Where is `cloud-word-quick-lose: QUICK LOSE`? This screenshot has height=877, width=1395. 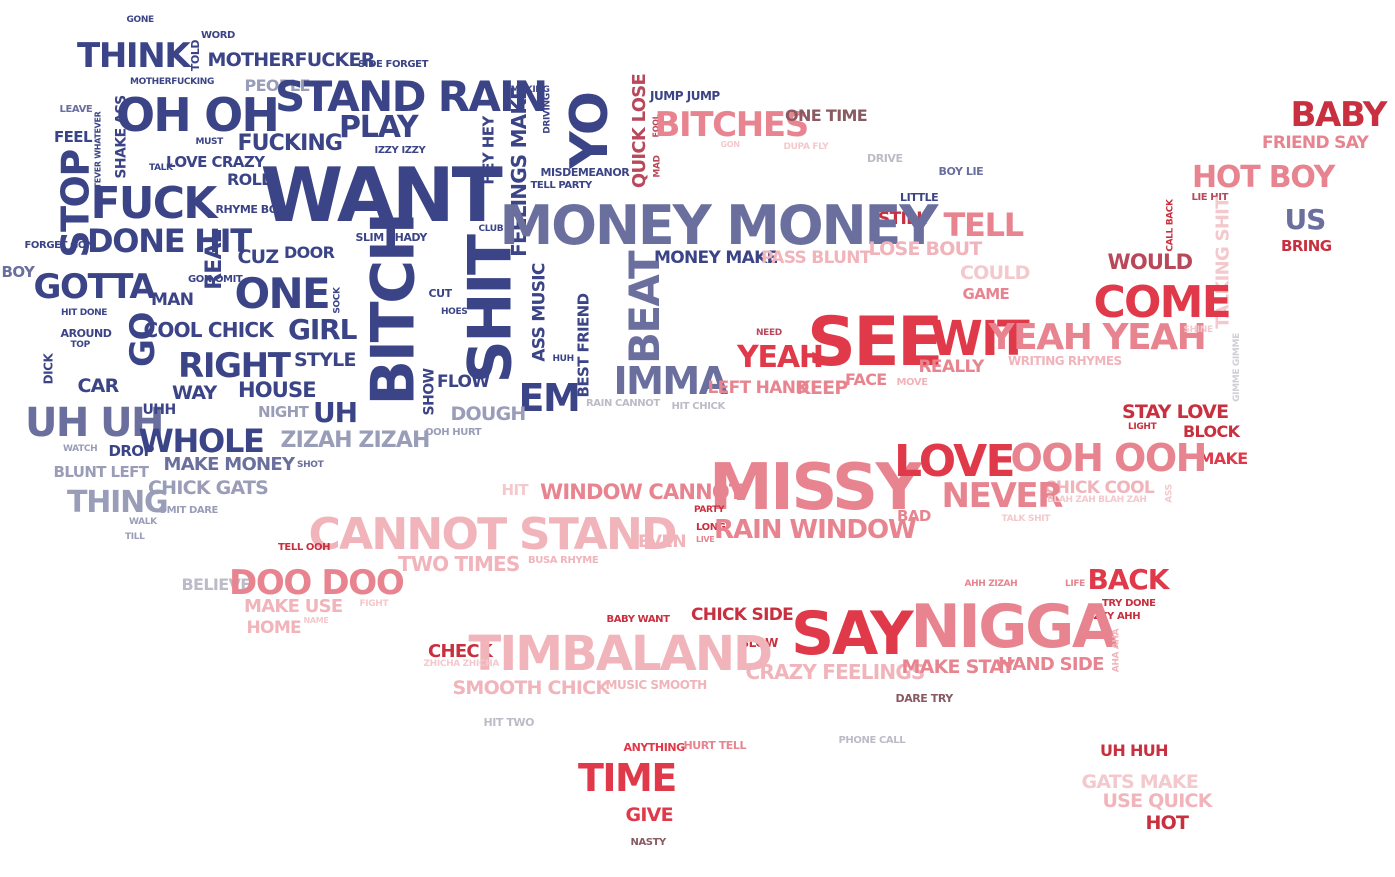 cloud-word-quick-lose: QUICK LOSE is located at coordinates (640, 131).